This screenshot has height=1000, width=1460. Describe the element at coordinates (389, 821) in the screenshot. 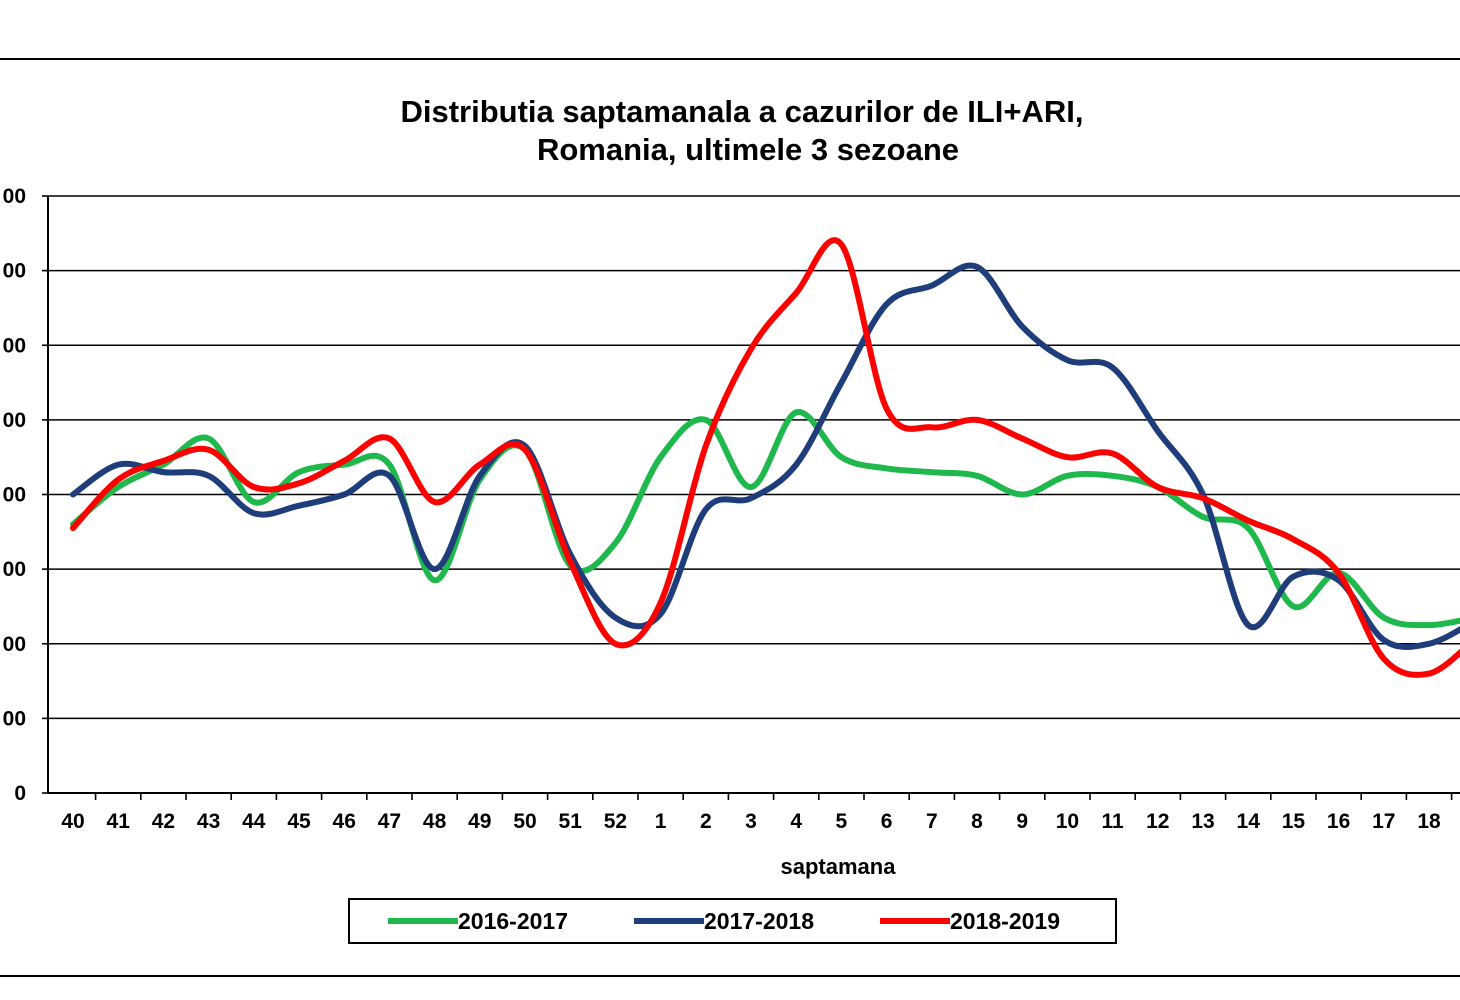

I see `x-tick-label: 47` at that location.